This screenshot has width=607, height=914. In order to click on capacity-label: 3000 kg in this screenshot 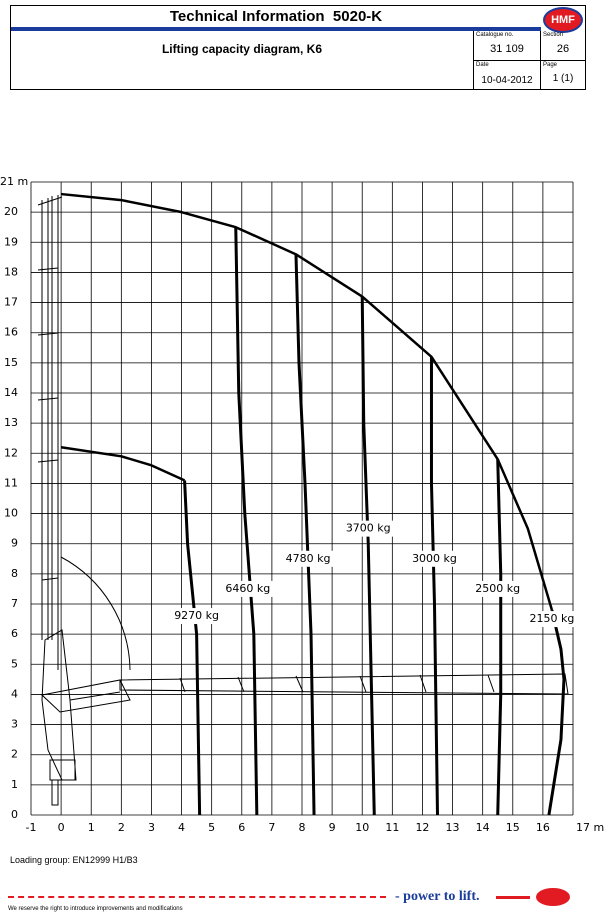, I will do `click(434, 558)`.